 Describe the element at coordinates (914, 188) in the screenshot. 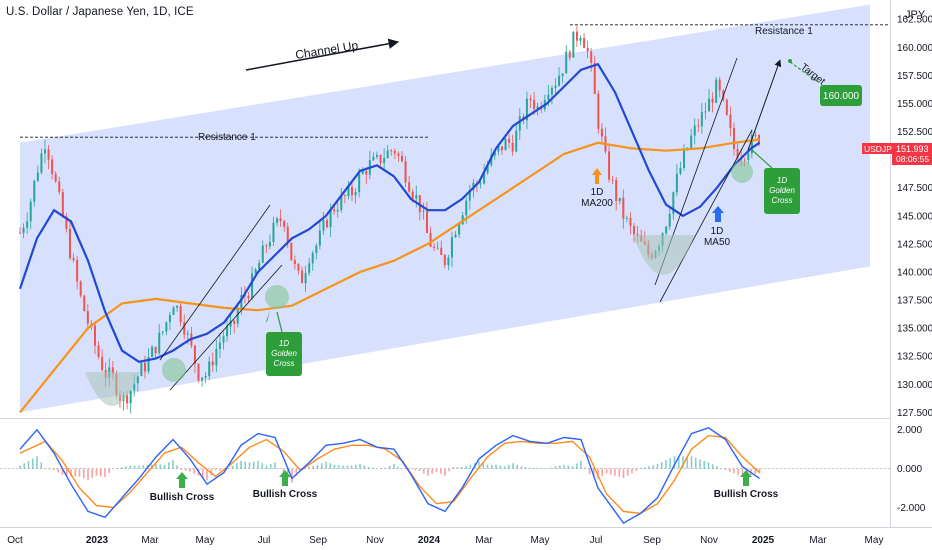

I see `y-tick-label: 147.500` at that location.